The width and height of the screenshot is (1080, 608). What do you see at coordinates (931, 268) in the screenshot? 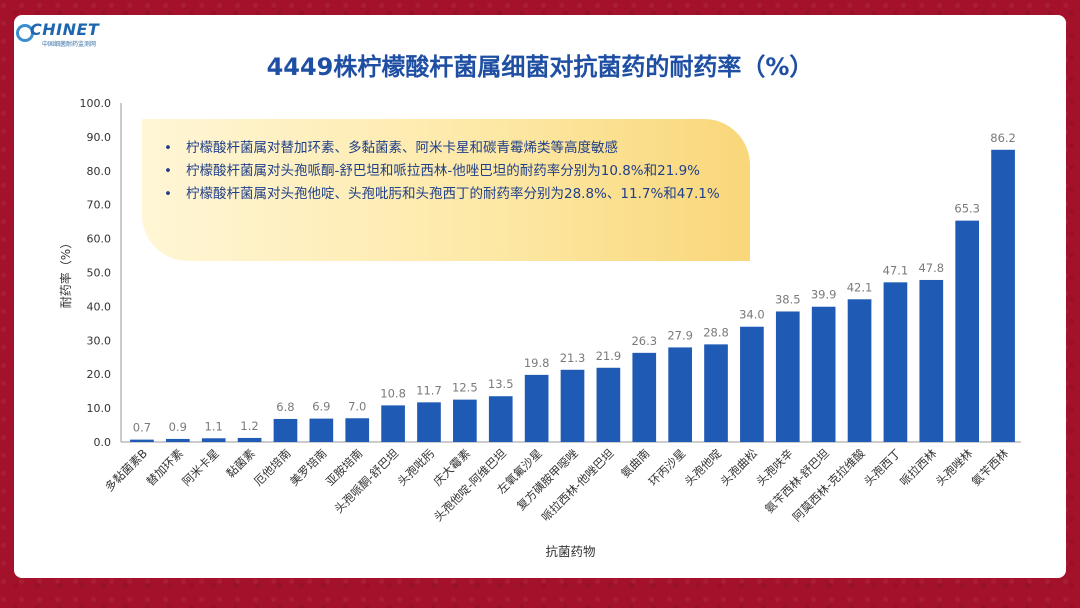
I see `data-label: 47.8` at bounding box center [931, 268].